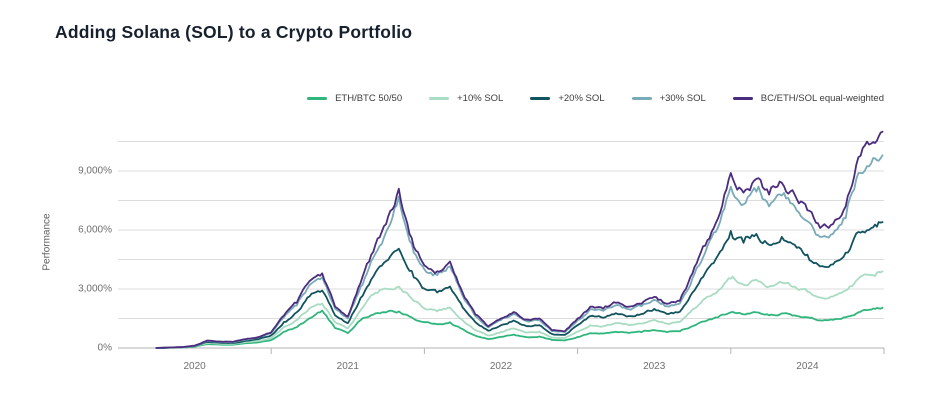 The width and height of the screenshot is (929, 419). What do you see at coordinates (682, 98) in the screenshot?
I see `legend-label: +30% SOL` at bounding box center [682, 98].